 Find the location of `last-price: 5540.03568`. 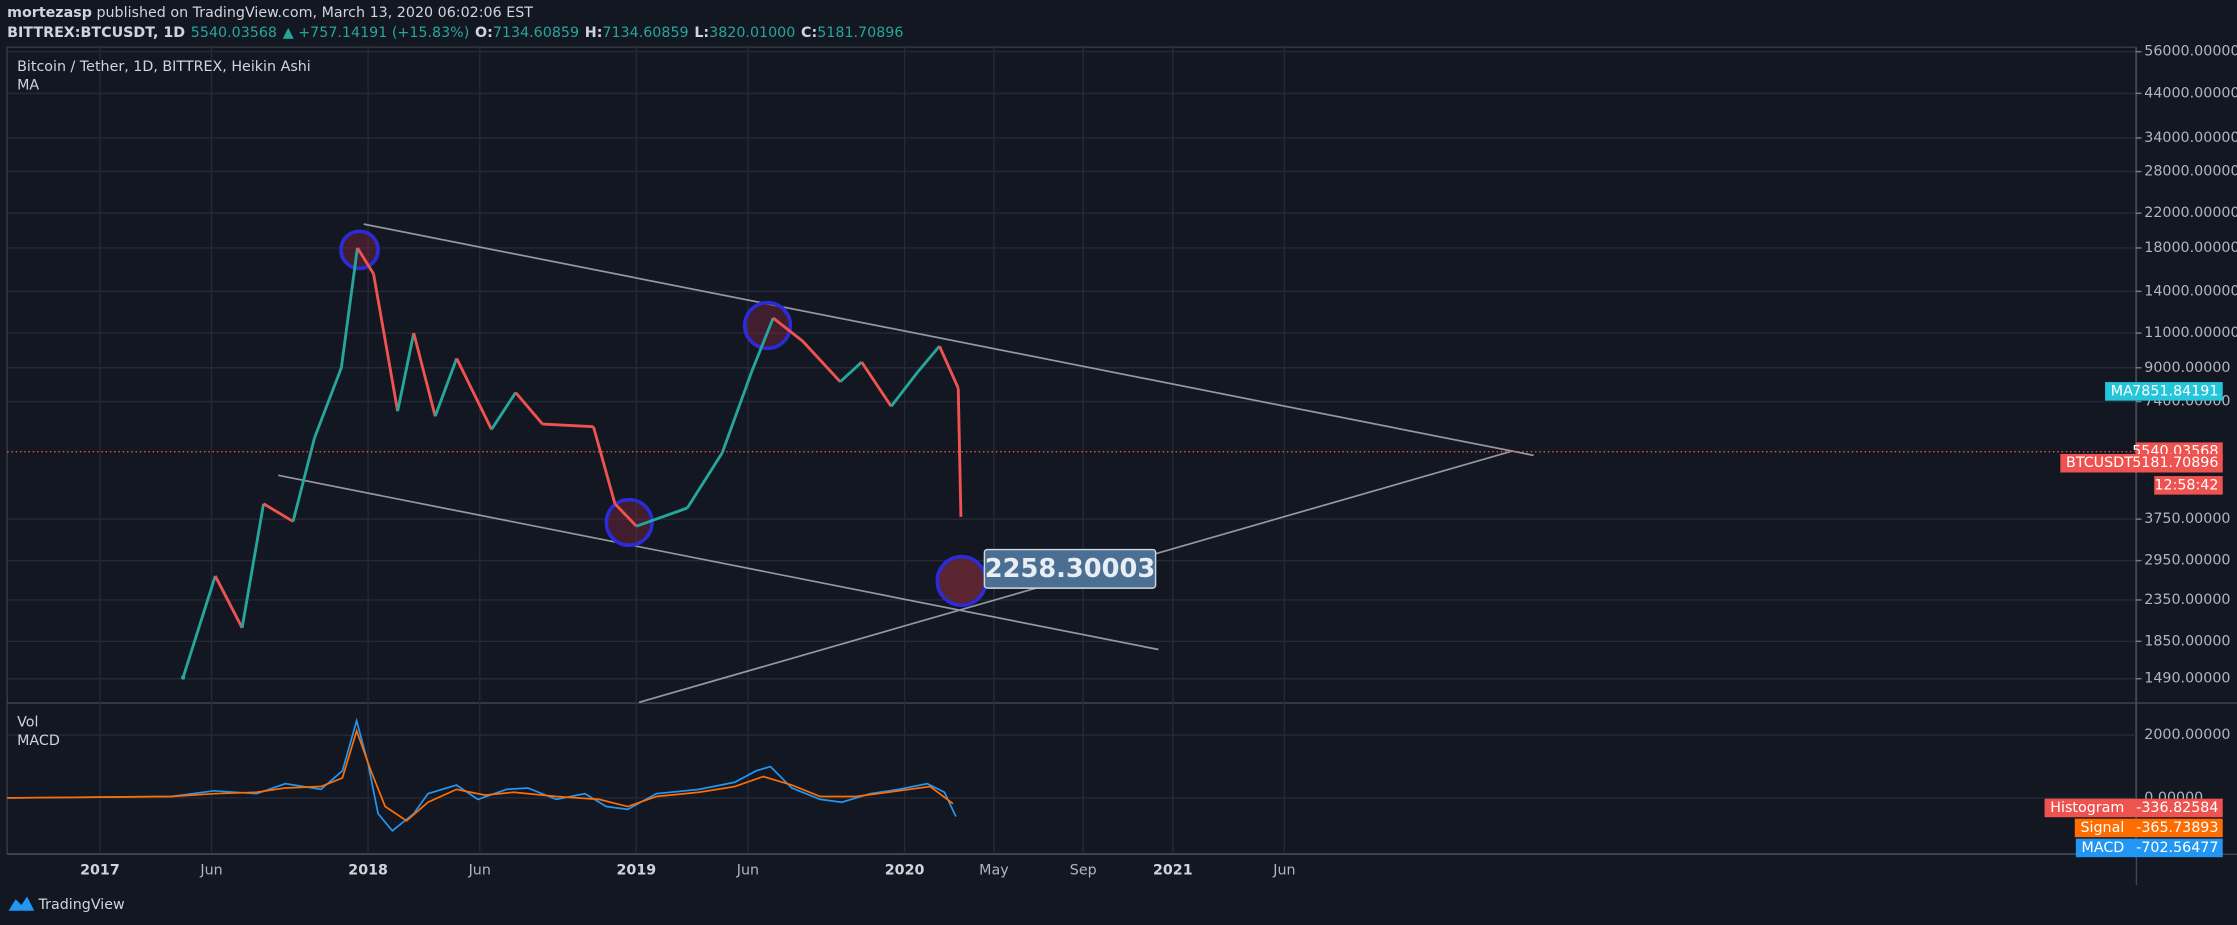

last-price: 5540.03568 is located at coordinates (234, 33).